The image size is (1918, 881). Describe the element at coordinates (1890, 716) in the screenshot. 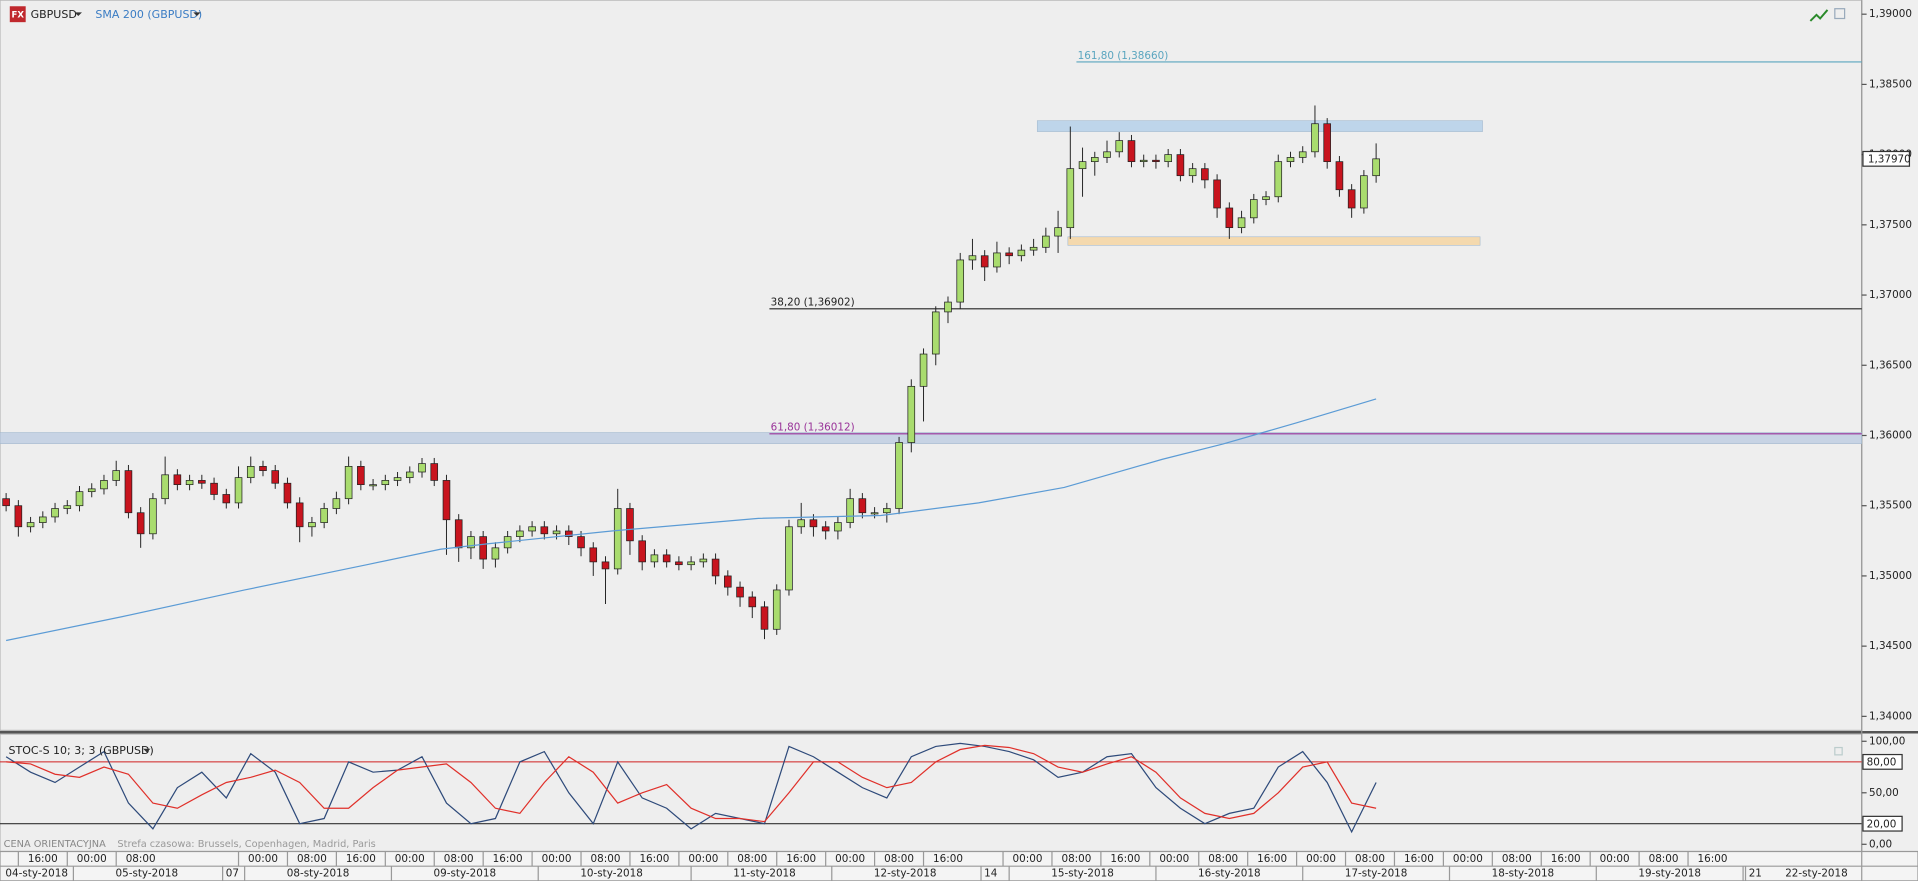

I see `y-tick-label: 1,34000` at that location.